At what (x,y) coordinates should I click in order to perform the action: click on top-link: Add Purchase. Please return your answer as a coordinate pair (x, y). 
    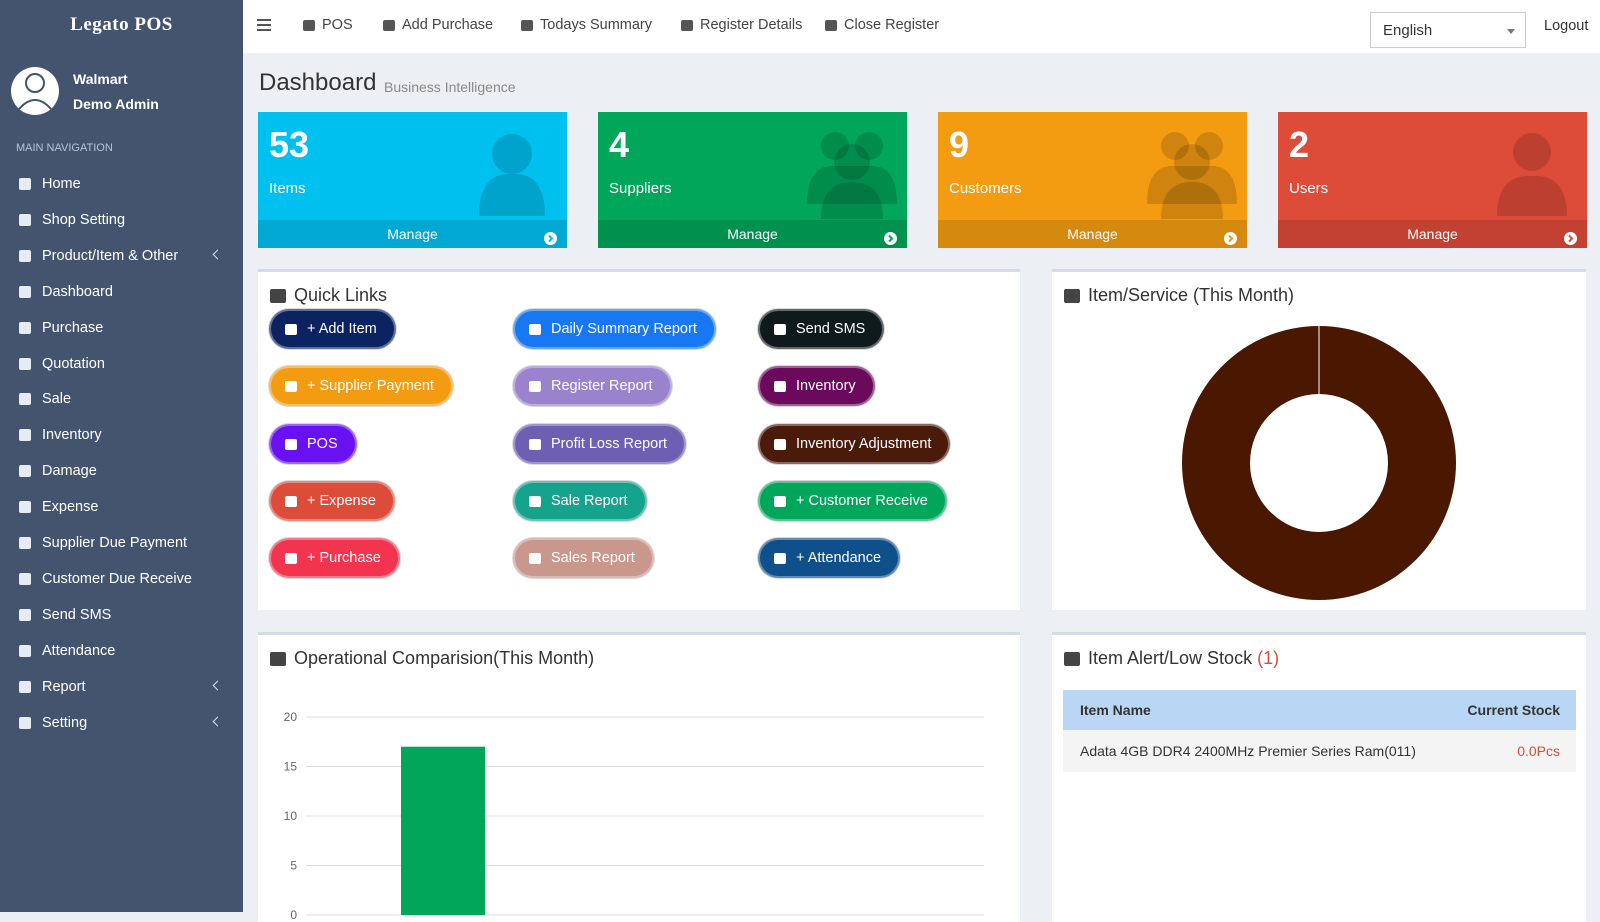
    Looking at the image, I should click on (438, 25).